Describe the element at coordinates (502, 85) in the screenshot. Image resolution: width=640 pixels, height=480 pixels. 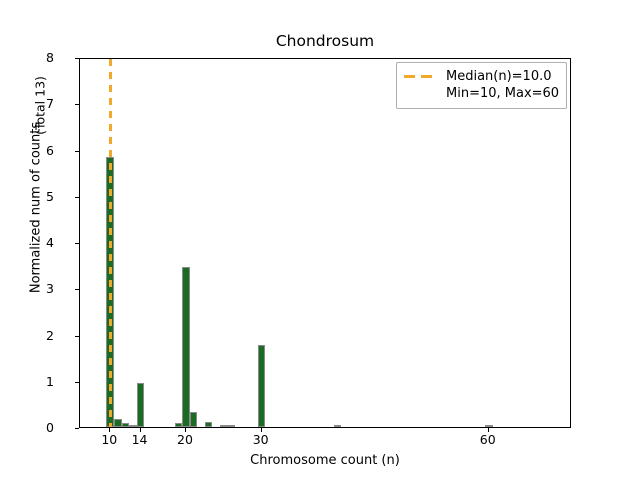
I see `legend-labels: Median(n)=10.0 Min=10, Max=60` at that location.